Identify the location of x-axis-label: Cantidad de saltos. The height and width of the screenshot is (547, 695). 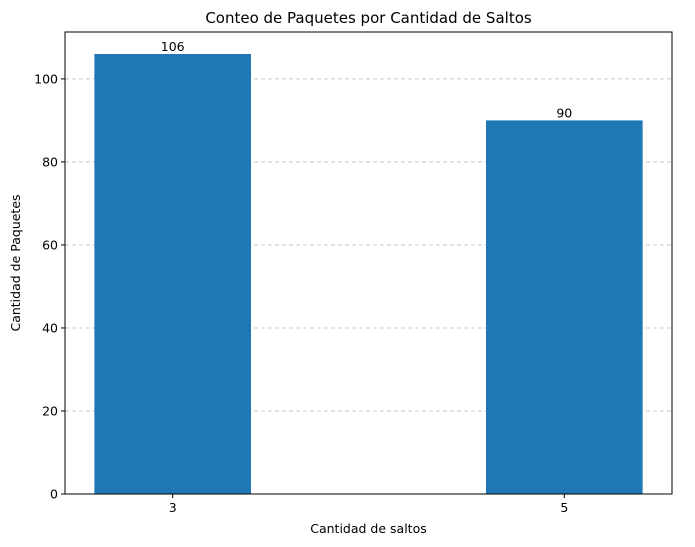
(368, 528).